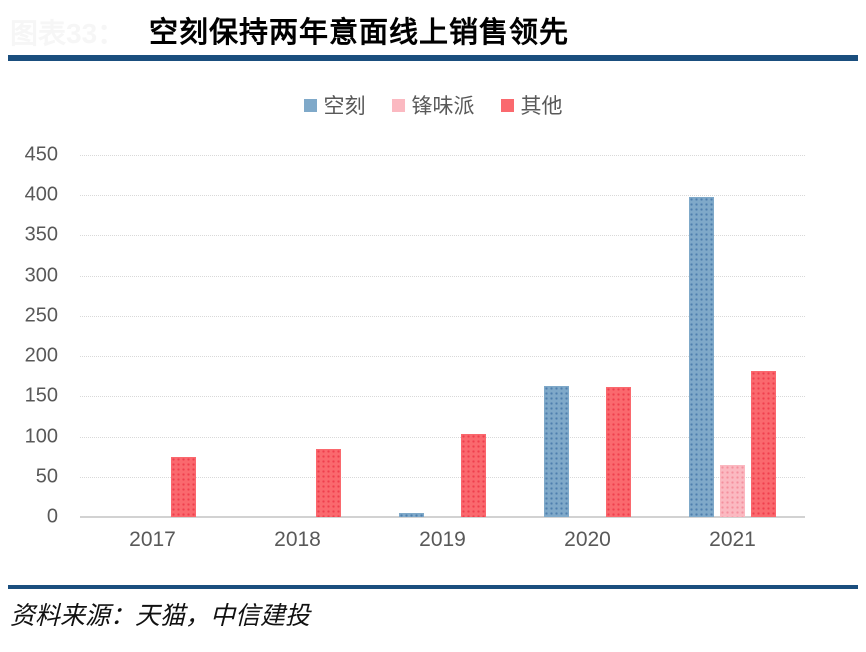 This screenshot has height=652, width=866. What do you see at coordinates (160, 616) in the screenshot?
I see `source-note: 资料来源：天猫，中信建投` at bounding box center [160, 616].